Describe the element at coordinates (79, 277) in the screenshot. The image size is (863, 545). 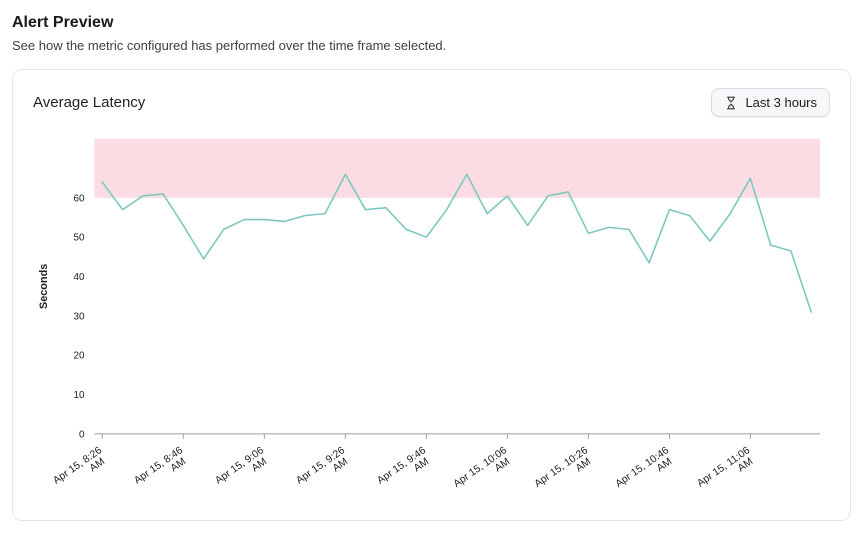
I see `y-tick-label: 40` at that location.